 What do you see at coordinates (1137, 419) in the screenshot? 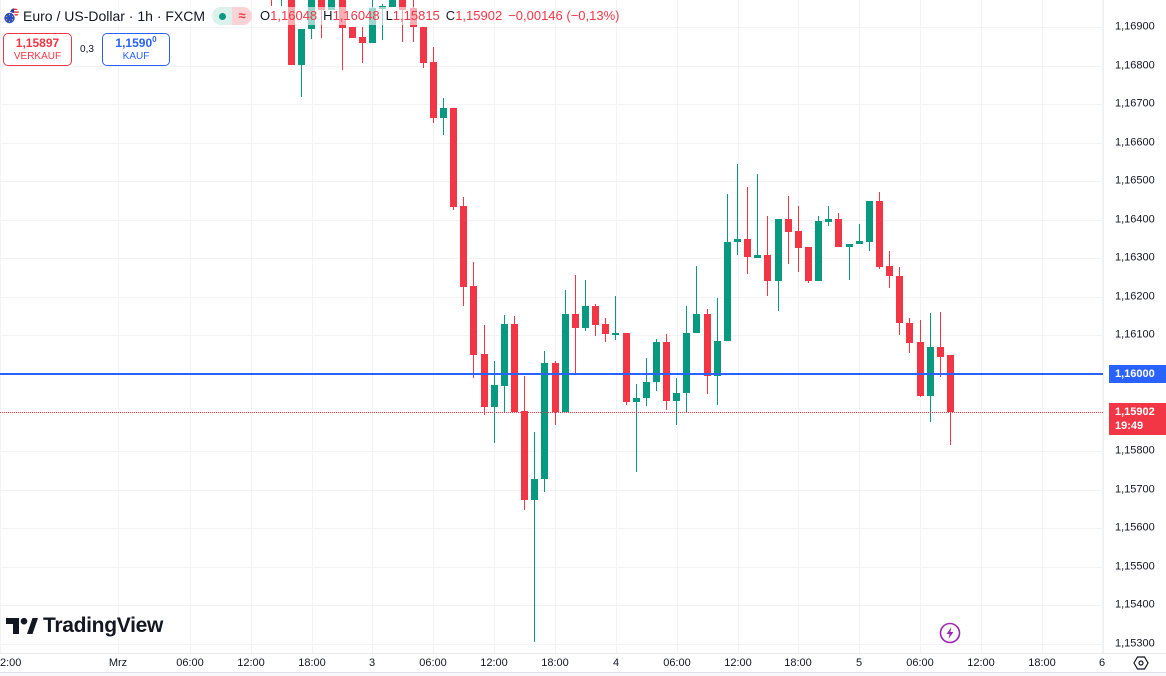
I see `last-price-label: 1,15902 19:49` at bounding box center [1137, 419].